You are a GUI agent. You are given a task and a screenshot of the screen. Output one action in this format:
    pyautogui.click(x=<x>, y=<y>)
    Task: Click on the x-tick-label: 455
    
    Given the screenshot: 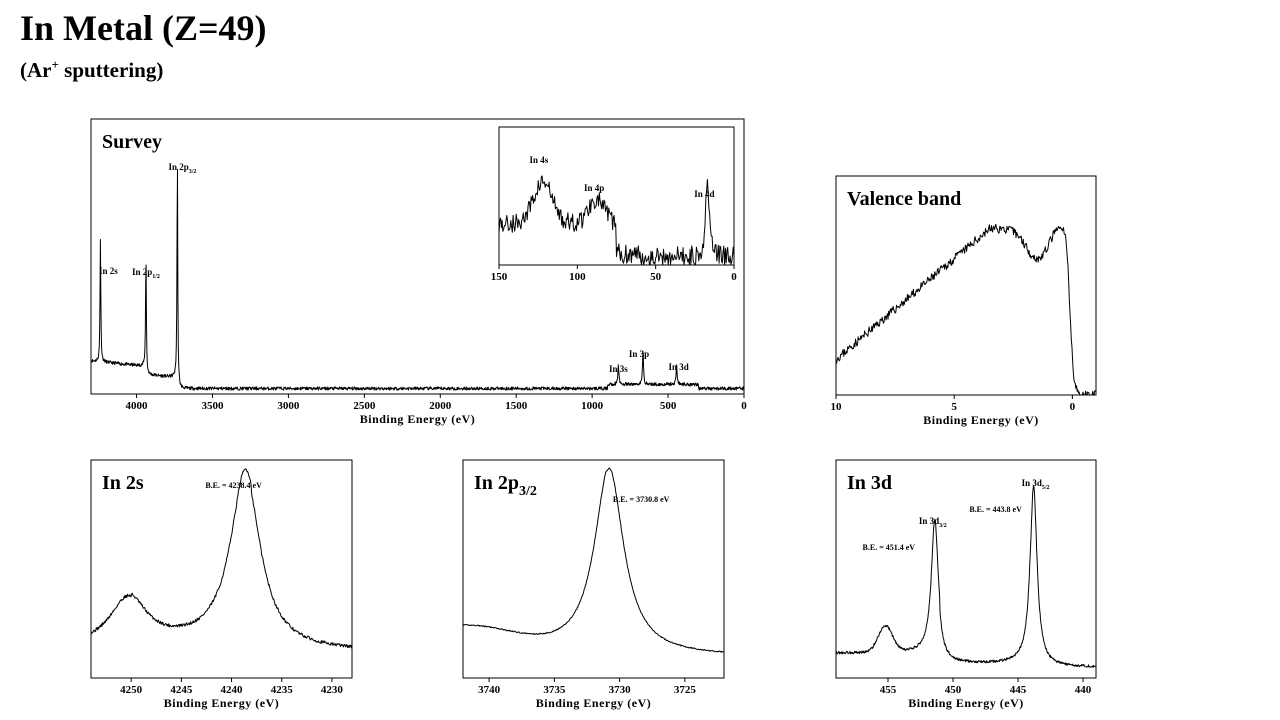 What is the action you would take?
    pyautogui.click(x=888, y=690)
    